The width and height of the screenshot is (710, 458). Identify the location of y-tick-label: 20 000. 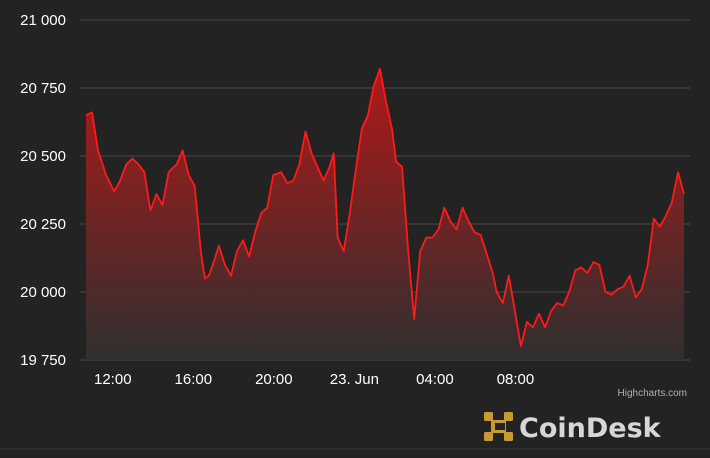
(43, 292).